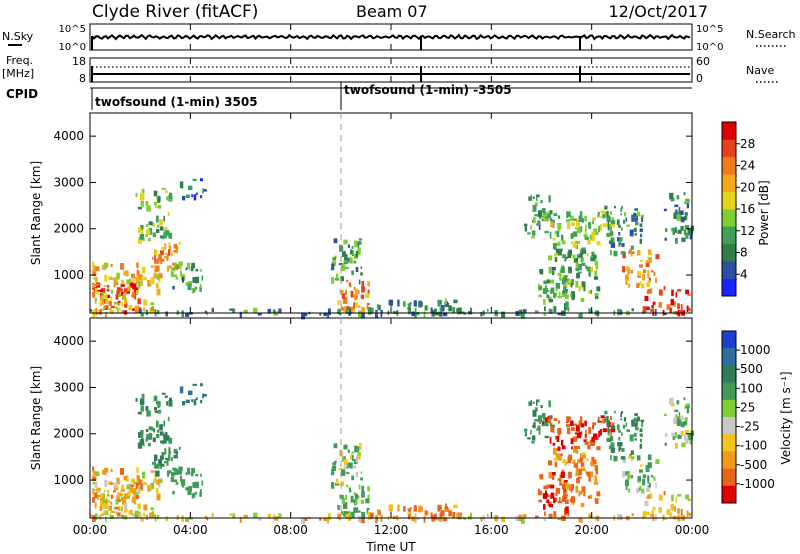 Image resolution: width=800 pixels, height=554 pixels. I want to click on power-colorbar: 4 8 12 16 20 24 28, so click(738, 209).